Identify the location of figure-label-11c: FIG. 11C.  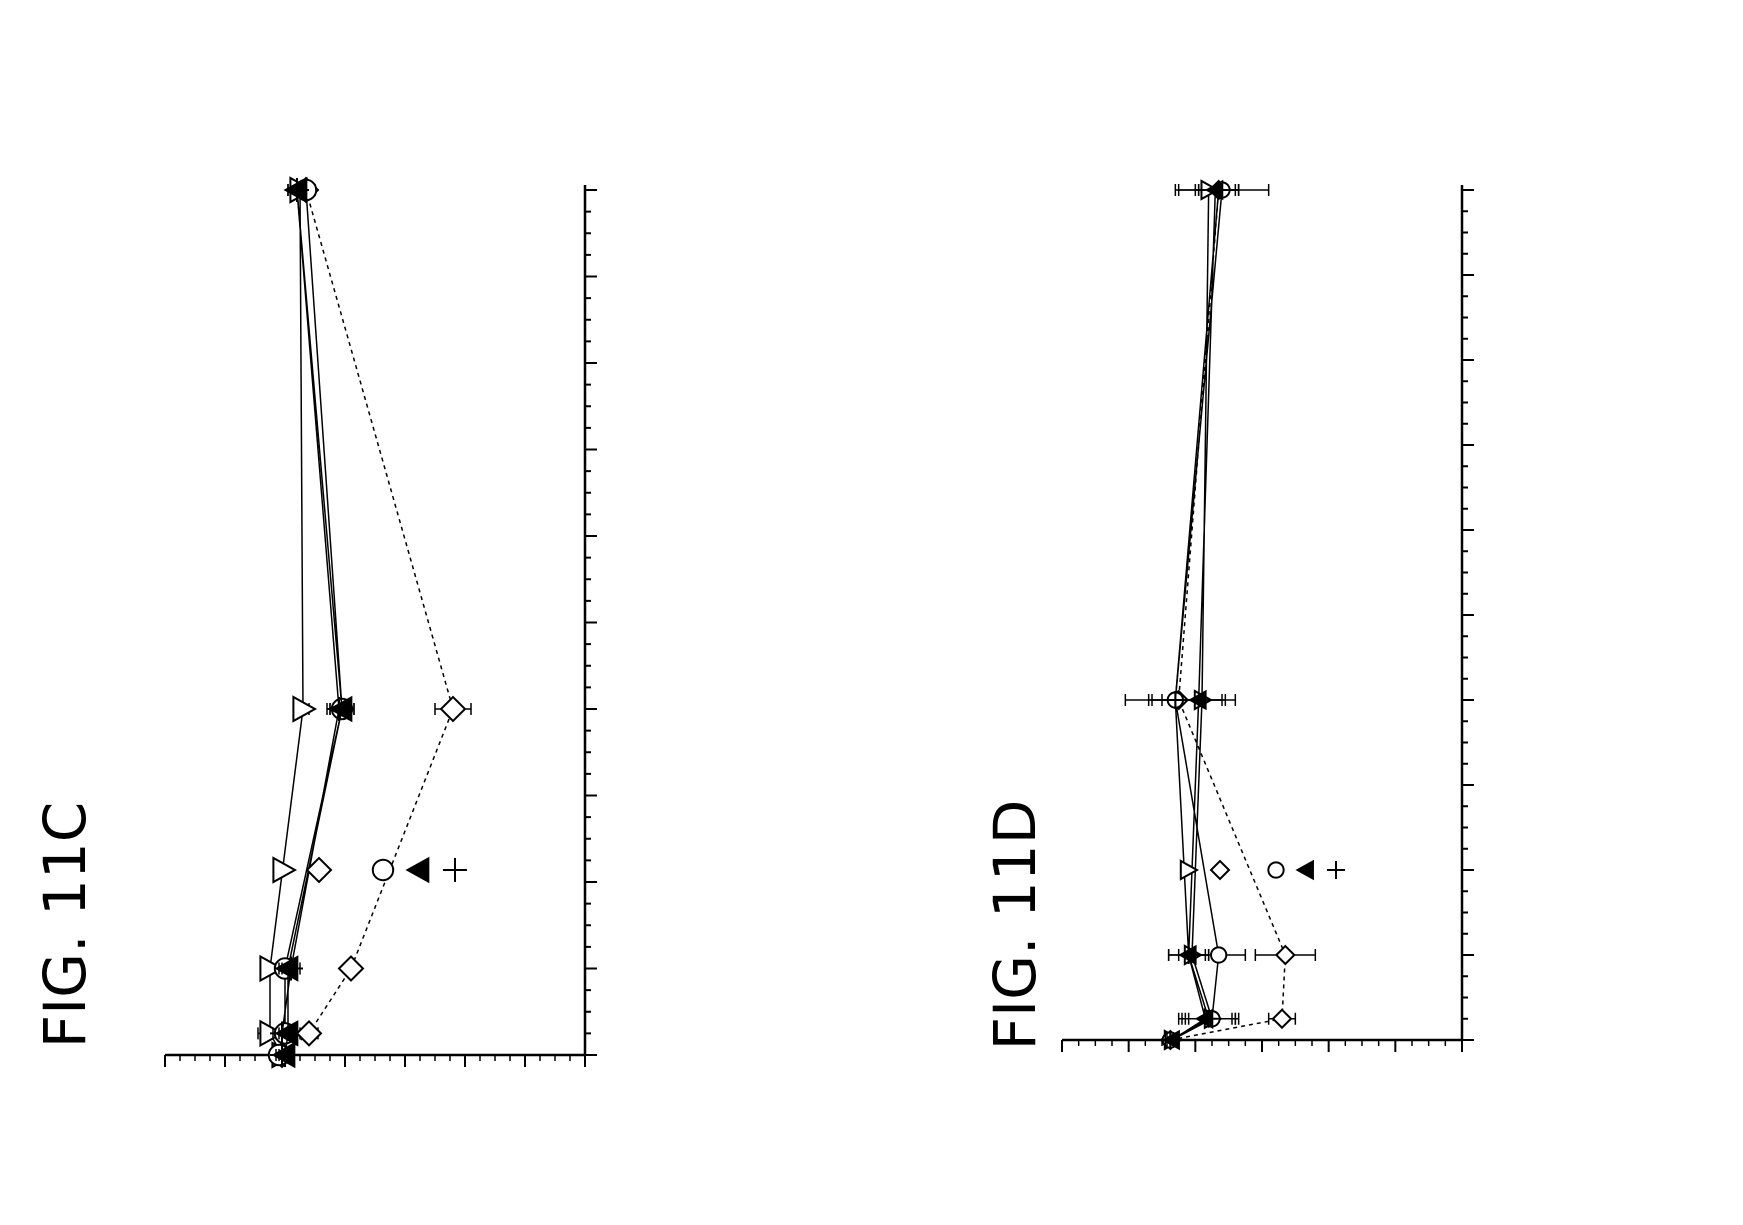
(65, 925).